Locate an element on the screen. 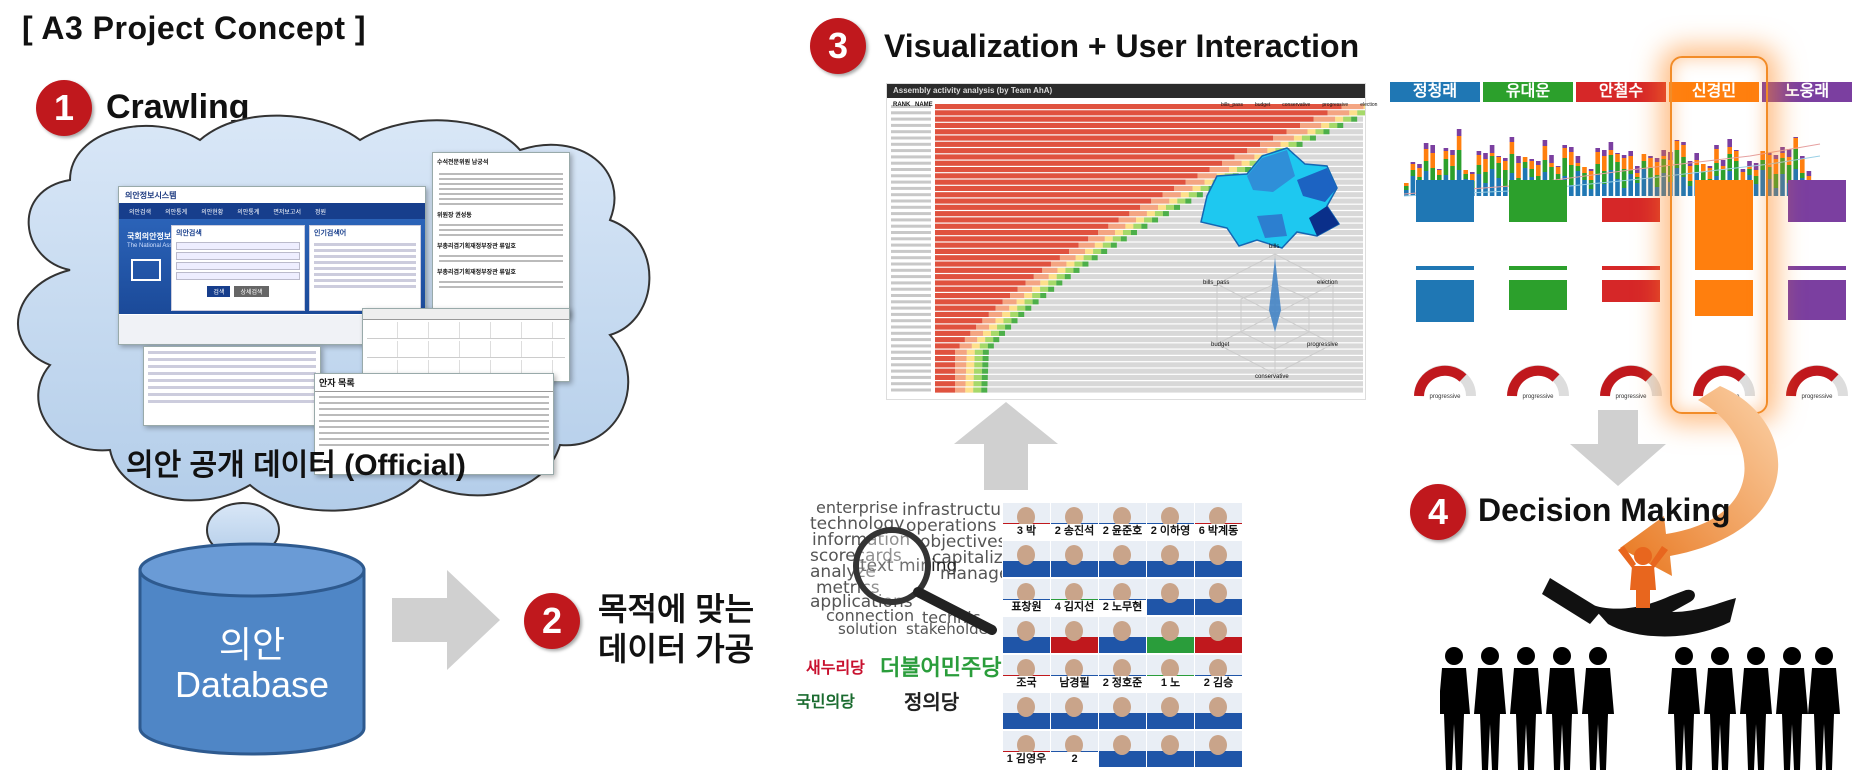 Image resolution: width=1870 pixels, height=779 pixels. candidate-poster: 2 노무현 is located at coordinates (1122, 597).